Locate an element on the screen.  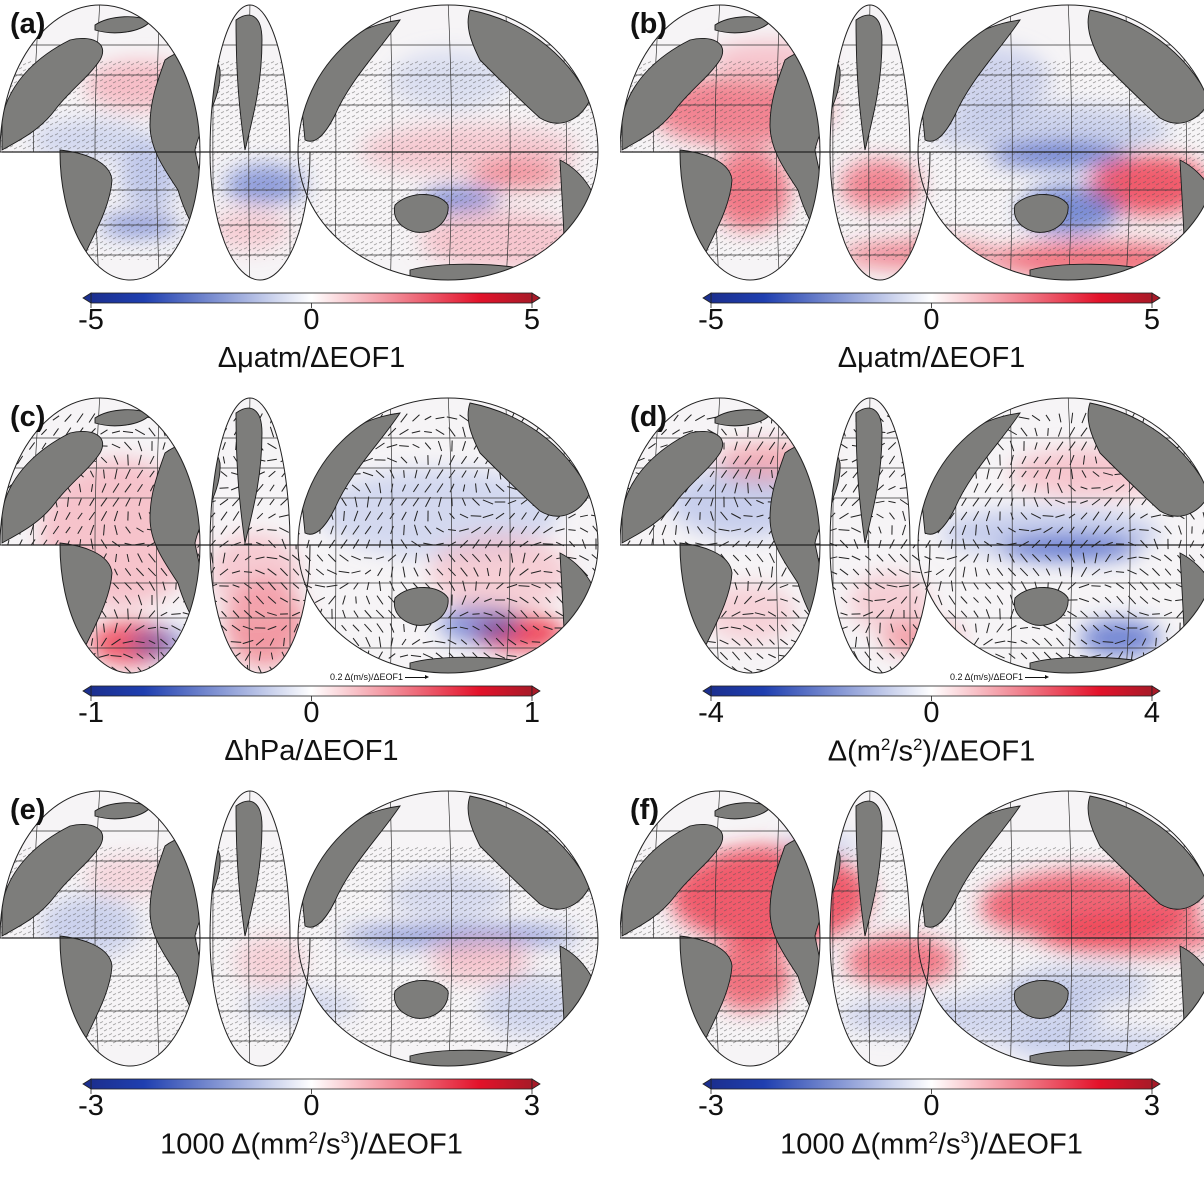
colorbar-tick-label: 4 is located at coordinates (1152, 713).